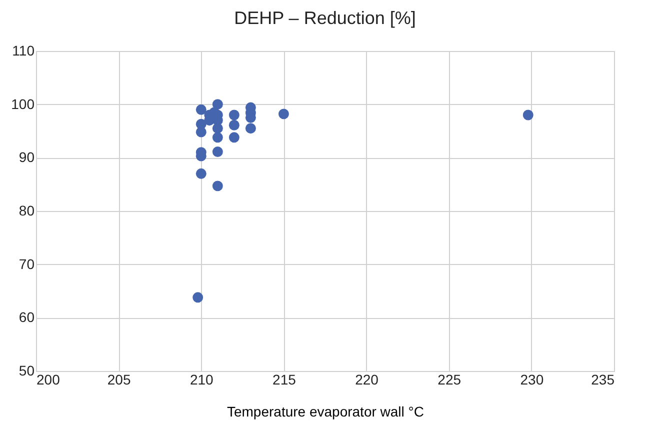 This screenshot has height=446, width=650. I want to click on x-tick-label: 215, so click(284, 380).